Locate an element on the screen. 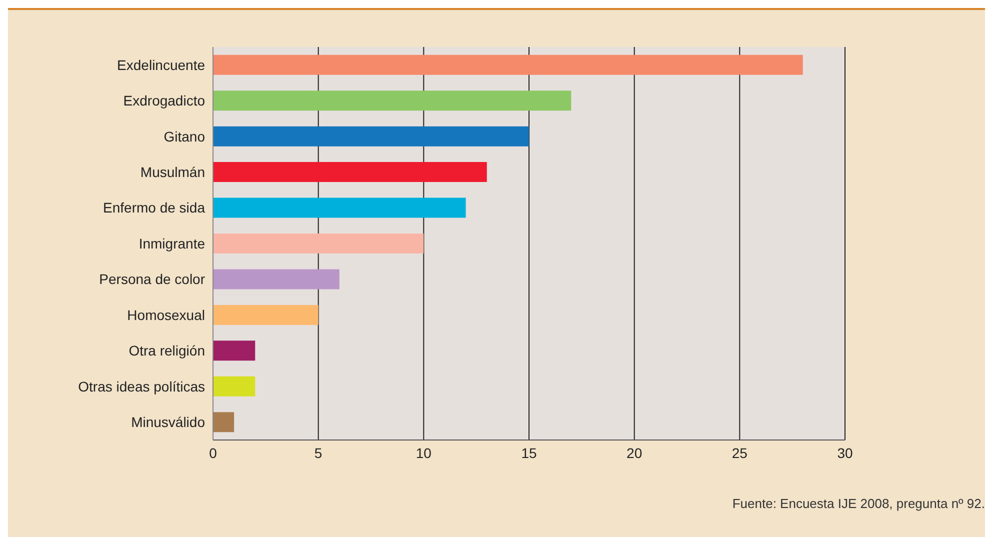  x-tick-label: 20 is located at coordinates (634, 452).